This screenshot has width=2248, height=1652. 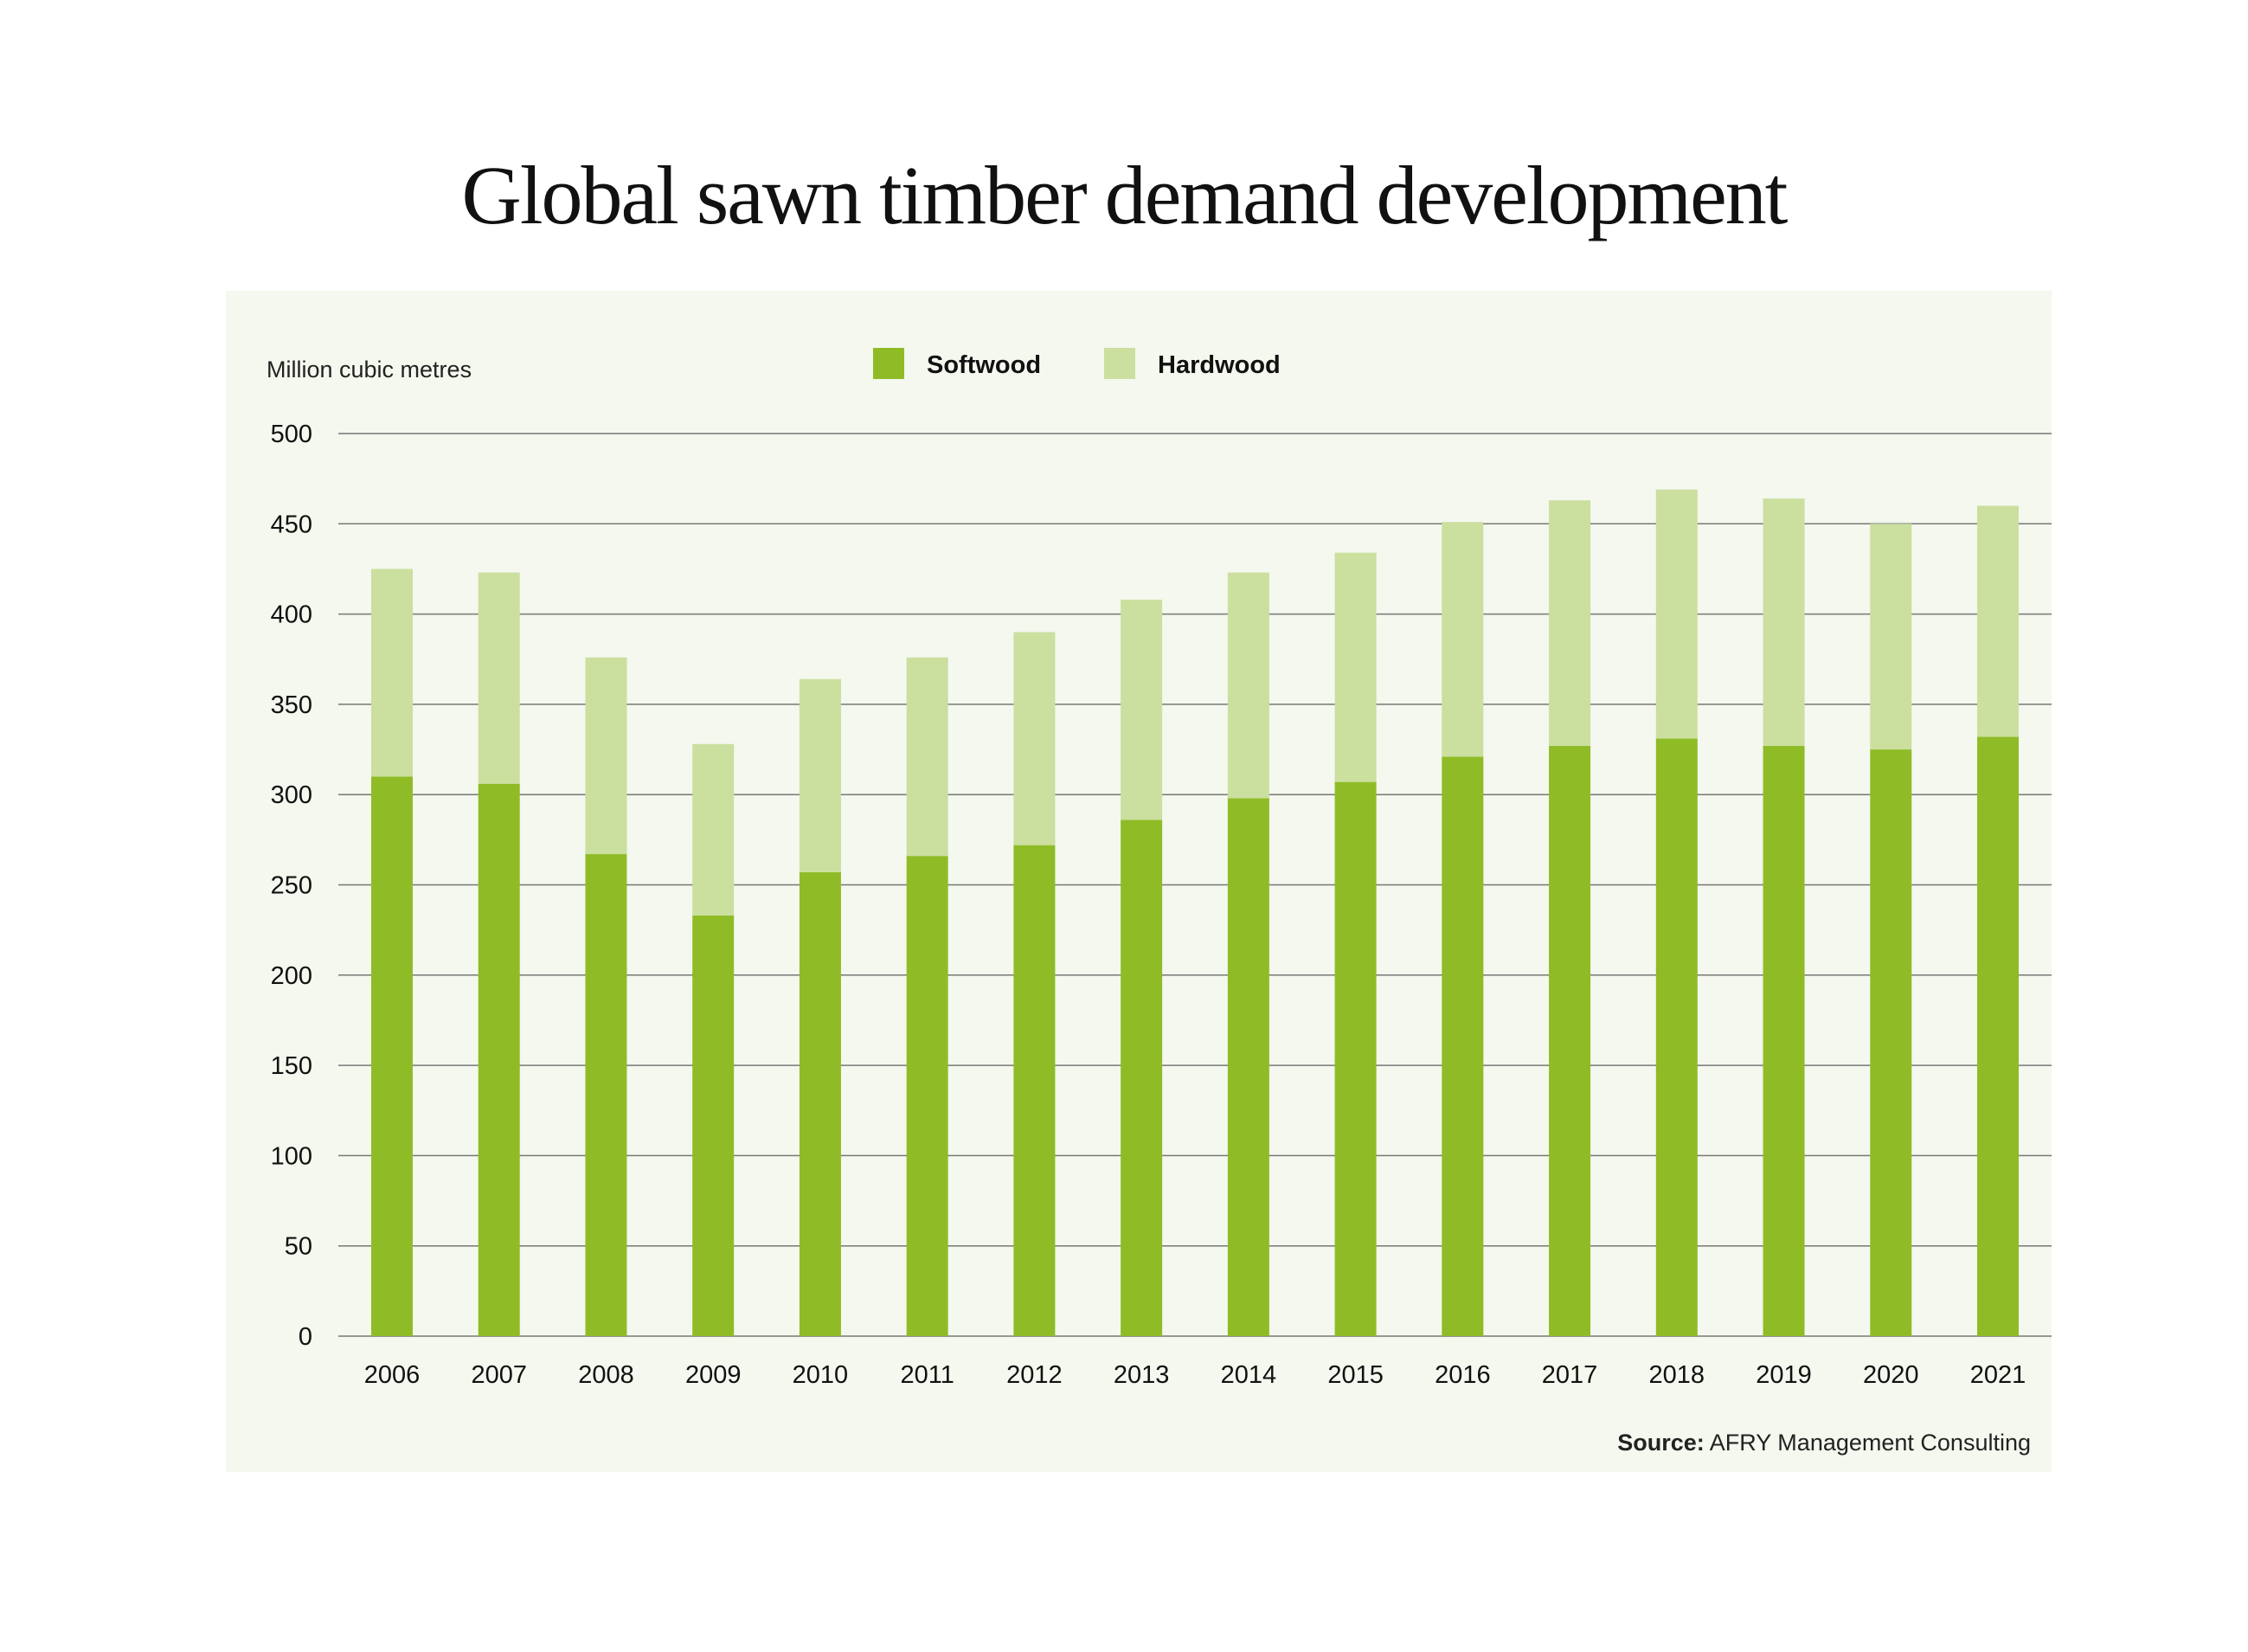 I want to click on bar-softwood-2006, so click(x=392, y=1056).